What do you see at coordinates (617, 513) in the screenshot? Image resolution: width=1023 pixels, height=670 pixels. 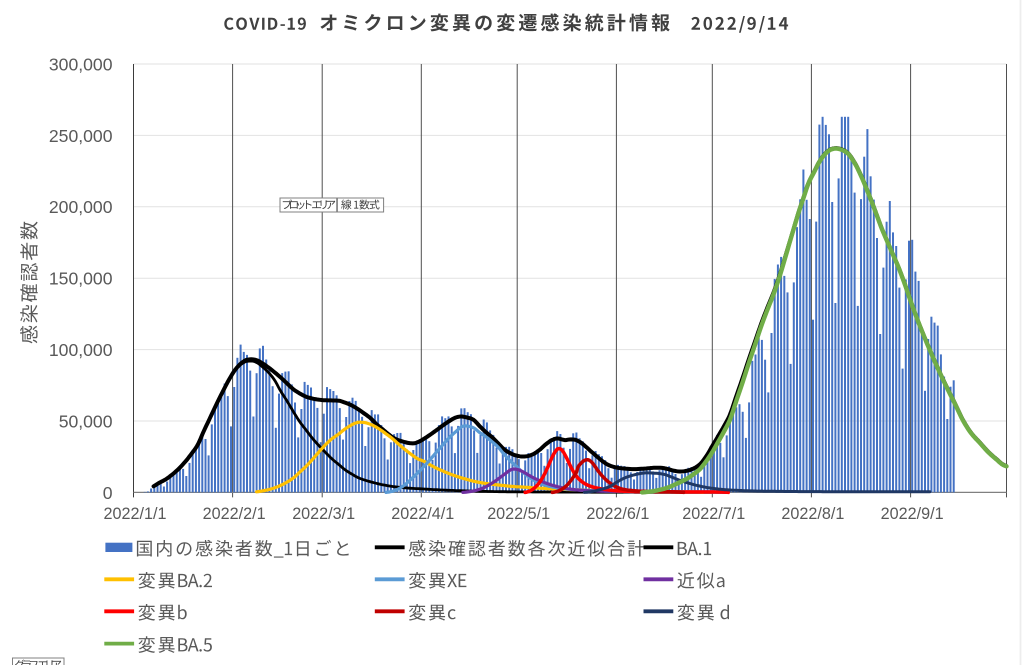 I see `svg-text: 2022/6/1` at bounding box center [617, 513].